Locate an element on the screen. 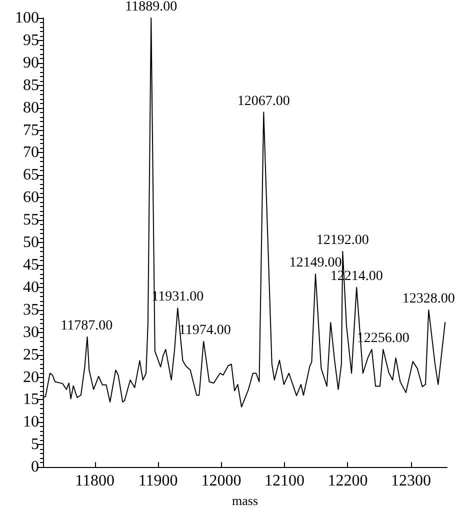  y-tick-label: 0 is located at coordinates (35, 467).